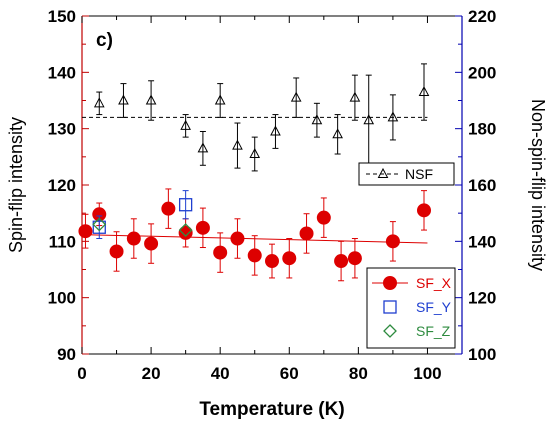 The image size is (550, 422). I want to click on x-tick-label: 40, so click(220, 373).